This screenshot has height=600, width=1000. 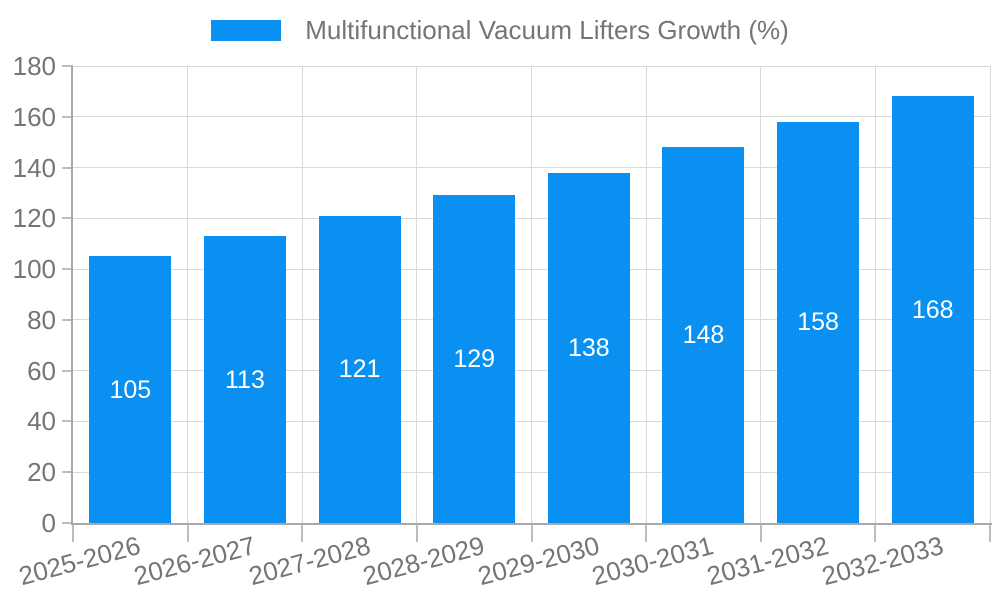 I want to click on bar-value-label: 113, so click(x=245, y=379).